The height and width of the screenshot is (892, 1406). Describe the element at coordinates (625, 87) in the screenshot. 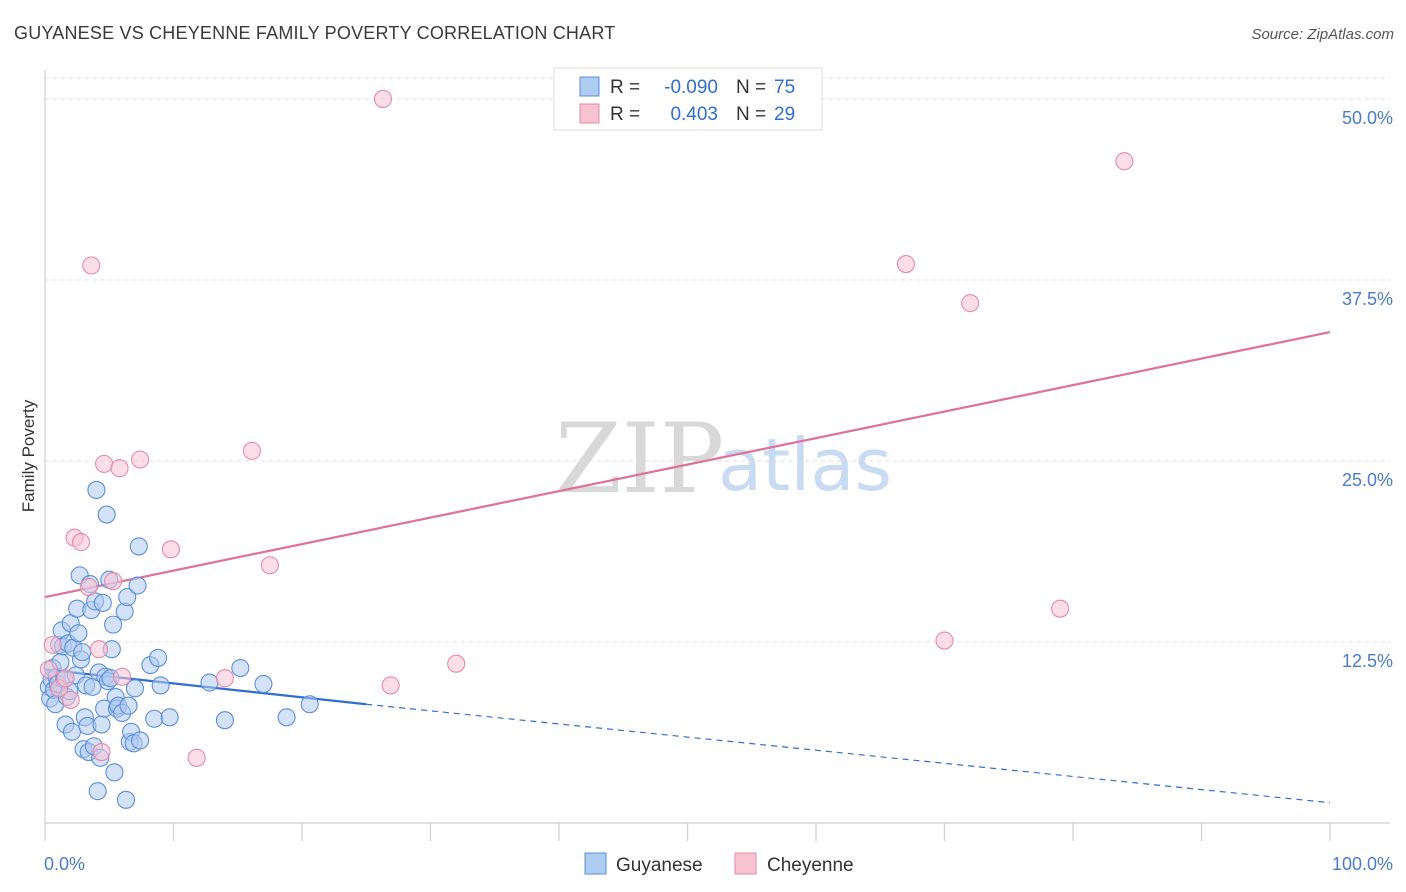

I see `legend-r-label-guyanese: R =` at that location.